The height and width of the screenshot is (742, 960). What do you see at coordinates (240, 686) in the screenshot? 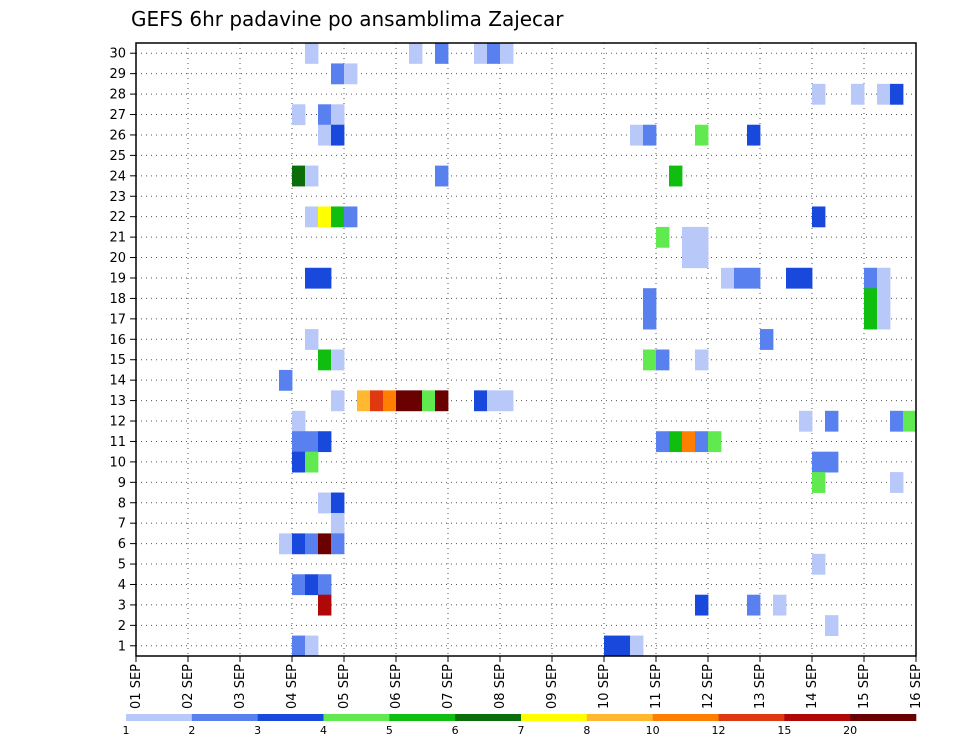
I see `x-tick-label: 03 SEP` at bounding box center [240, 686].